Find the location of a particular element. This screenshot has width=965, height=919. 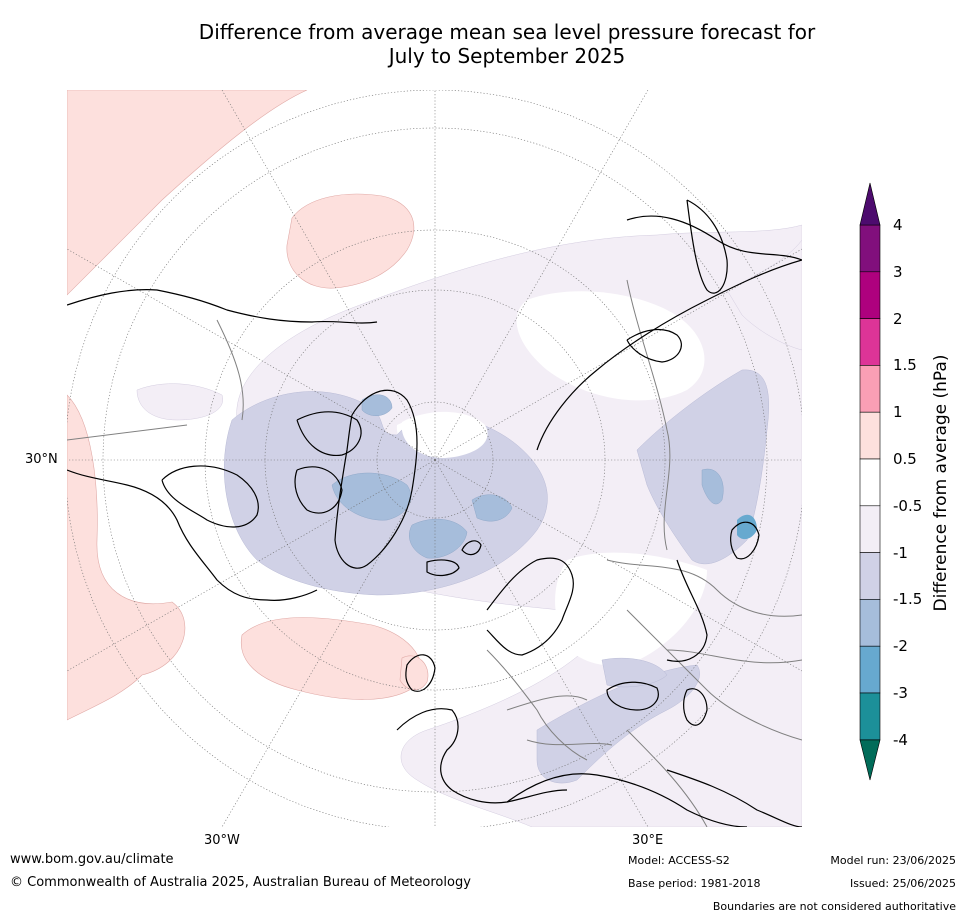

coast-europe-west is located at coordinates (482, 756).